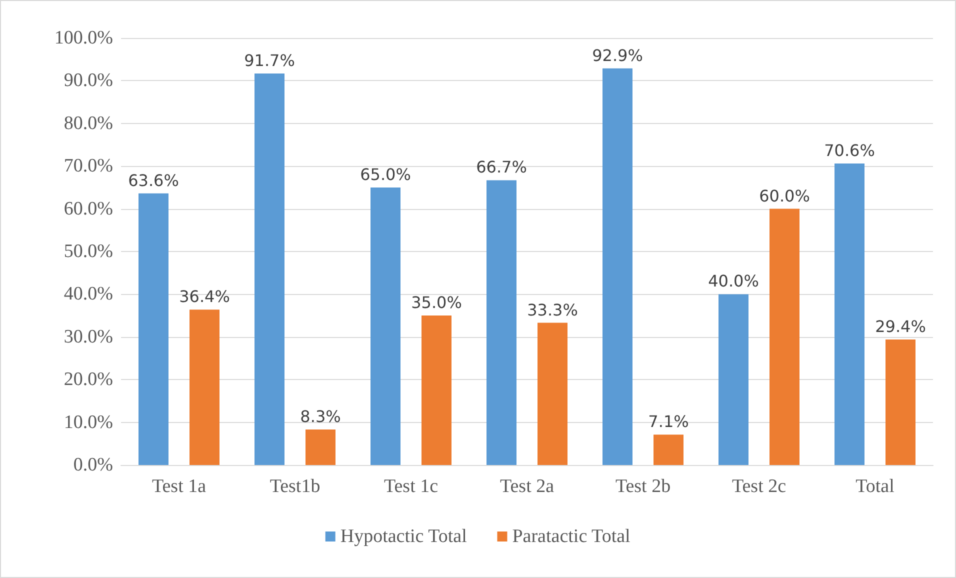 The height and width of the screenshot is (578, 956). What do you see at coordinates (89, 123) in the screenshot?
I see `y-tick-label: 80.0%` at bounding box center [89, 123].